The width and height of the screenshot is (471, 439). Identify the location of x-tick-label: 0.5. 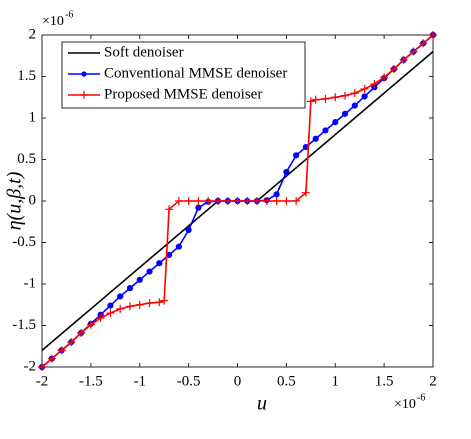
(286, 381).